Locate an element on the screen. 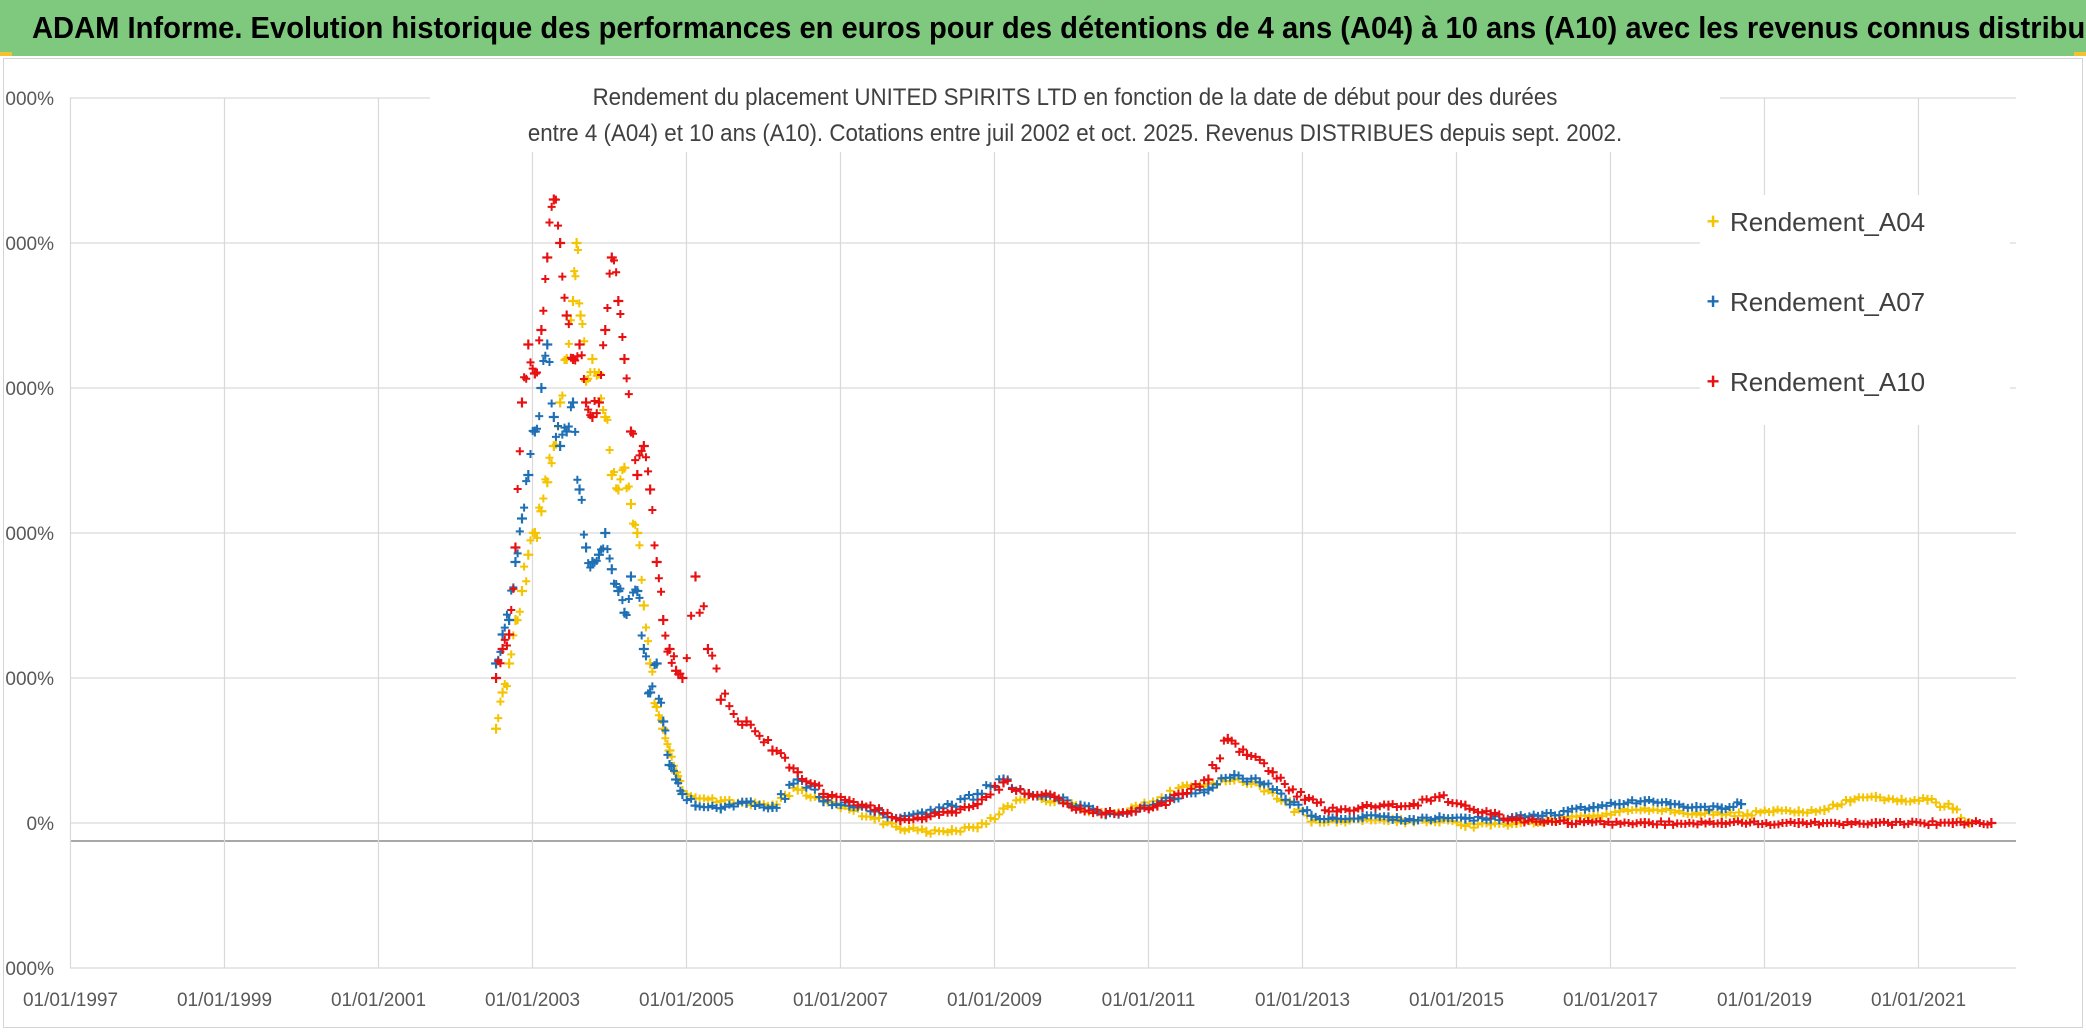 The image size is (2086, 1032). x-tick-label: 01/01/2013 is located at coordinates (1302, 1000).